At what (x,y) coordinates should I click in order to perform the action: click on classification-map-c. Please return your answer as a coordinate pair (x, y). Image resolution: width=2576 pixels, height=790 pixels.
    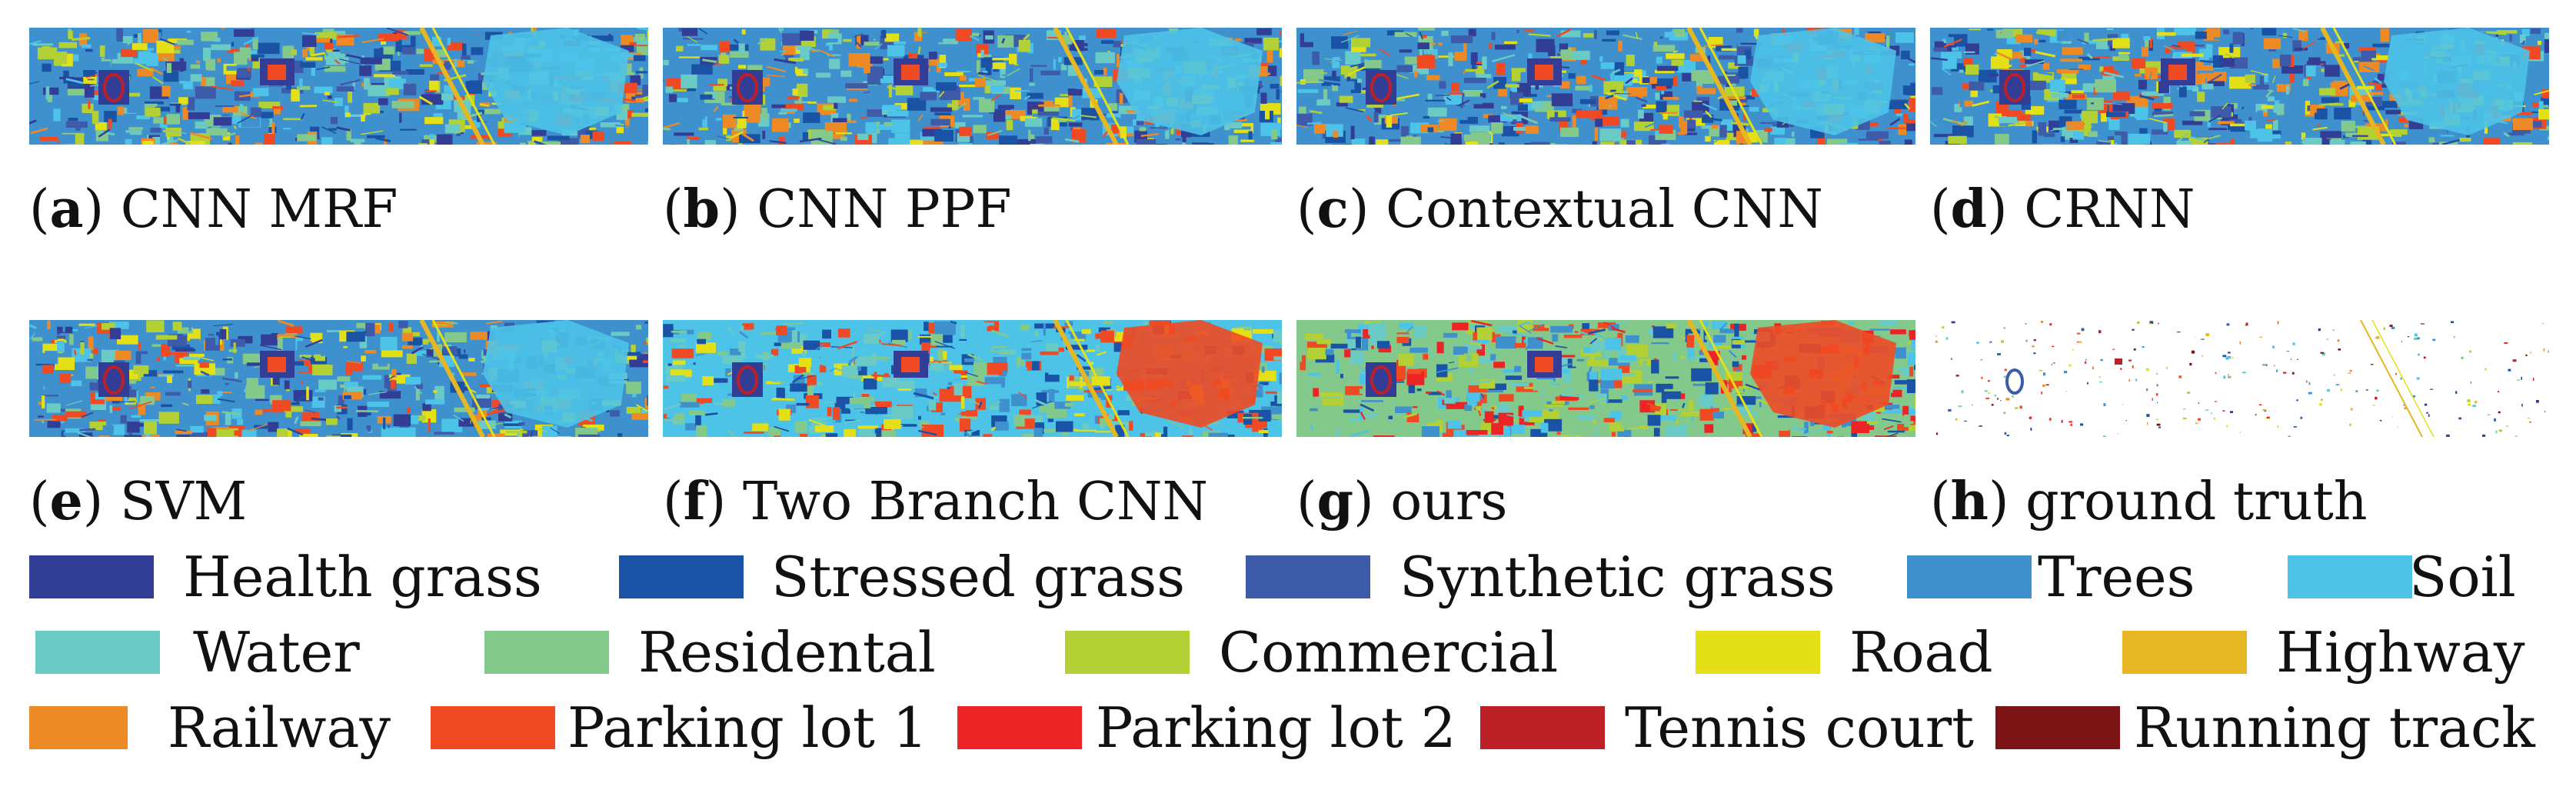
    Looking at the image, I should click on (1605, 86).